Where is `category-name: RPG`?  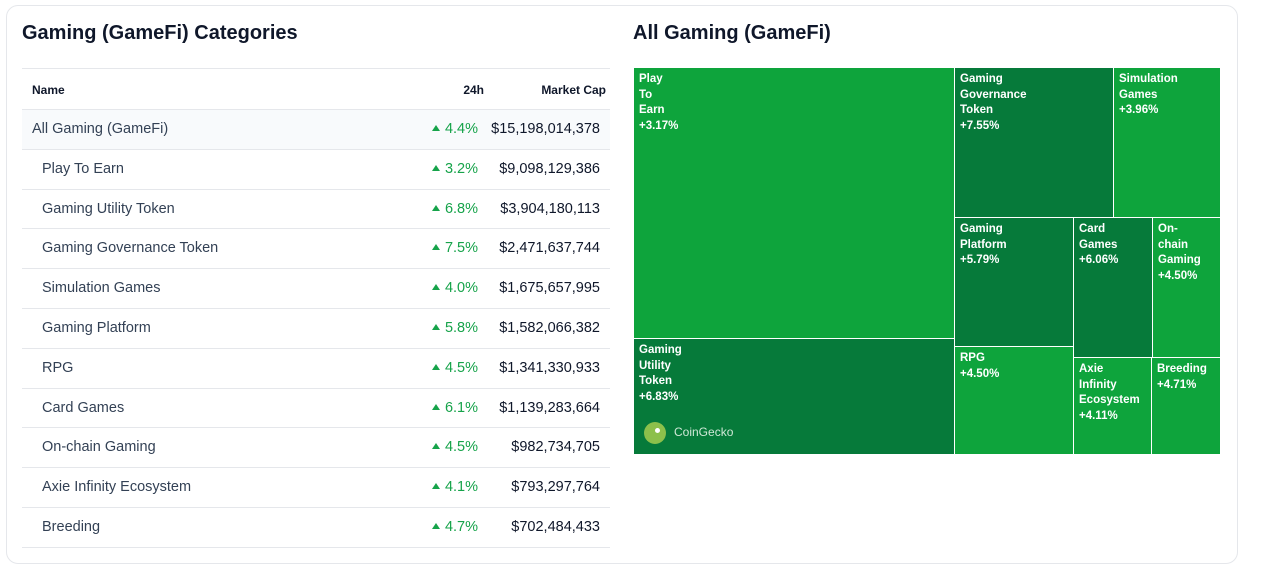 category-name: RPG is located at coordinates (58, 367).